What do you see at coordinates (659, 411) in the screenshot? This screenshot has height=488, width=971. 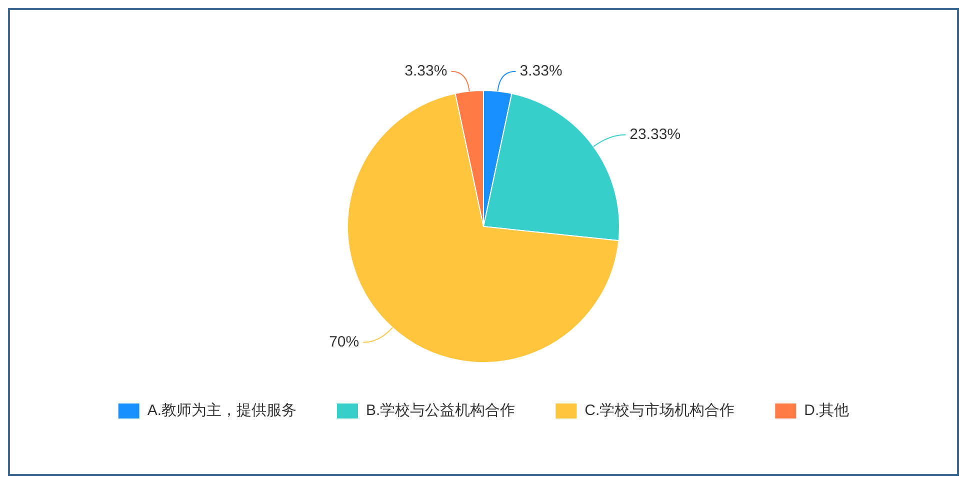 I see `legend-label: C.学校与市场机构合作` at bounding box center [659, 411].